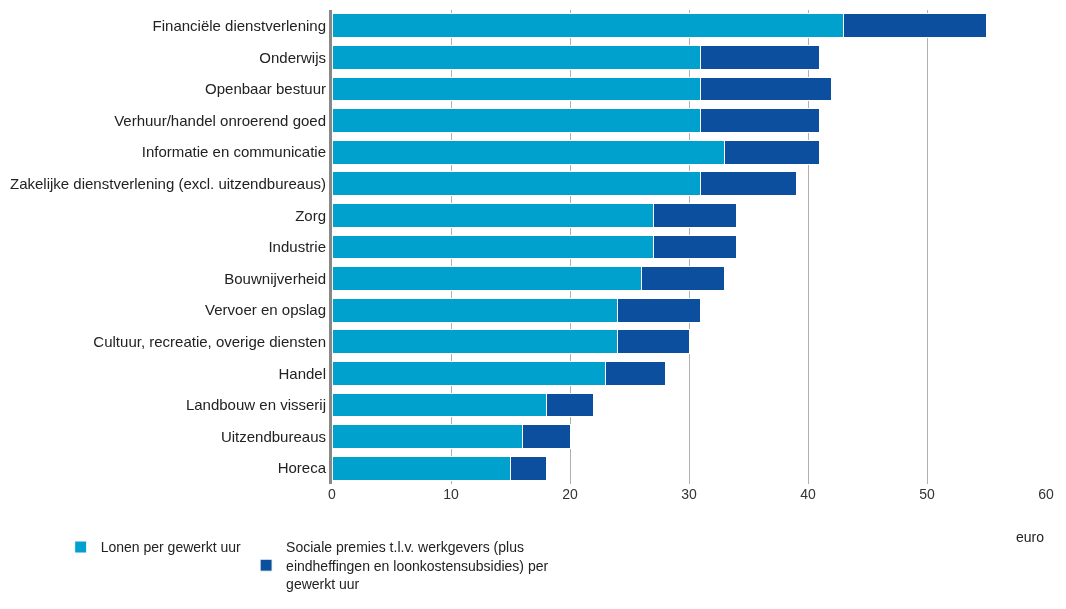  What do you see at coordinates (273, 436) in the screenshot?
I see `y-tick-label: Uitzendbureaus` at bounding box center [273, 436].